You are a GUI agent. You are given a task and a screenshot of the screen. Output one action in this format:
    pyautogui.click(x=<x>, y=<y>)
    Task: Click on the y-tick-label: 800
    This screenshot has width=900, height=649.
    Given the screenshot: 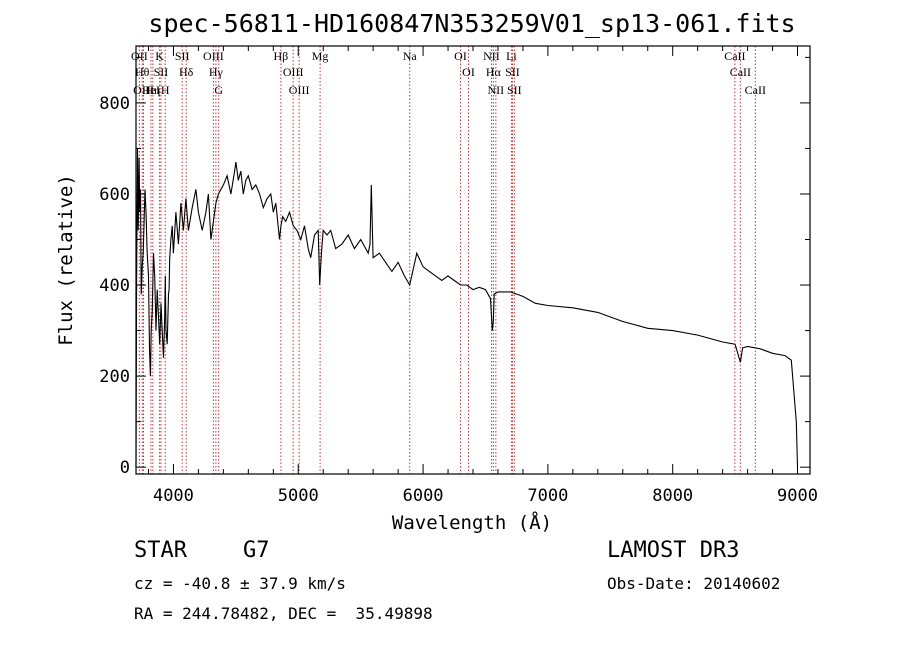 What is the action you would take?
    pyautogui.click(x=114, y=104)
    